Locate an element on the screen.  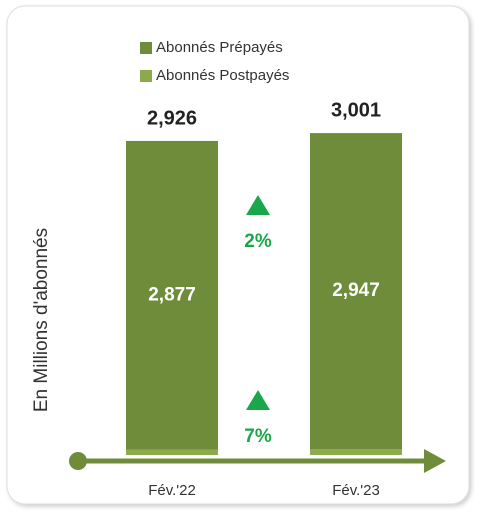
total-label: 2,926 is located at coordinates (172, 118).